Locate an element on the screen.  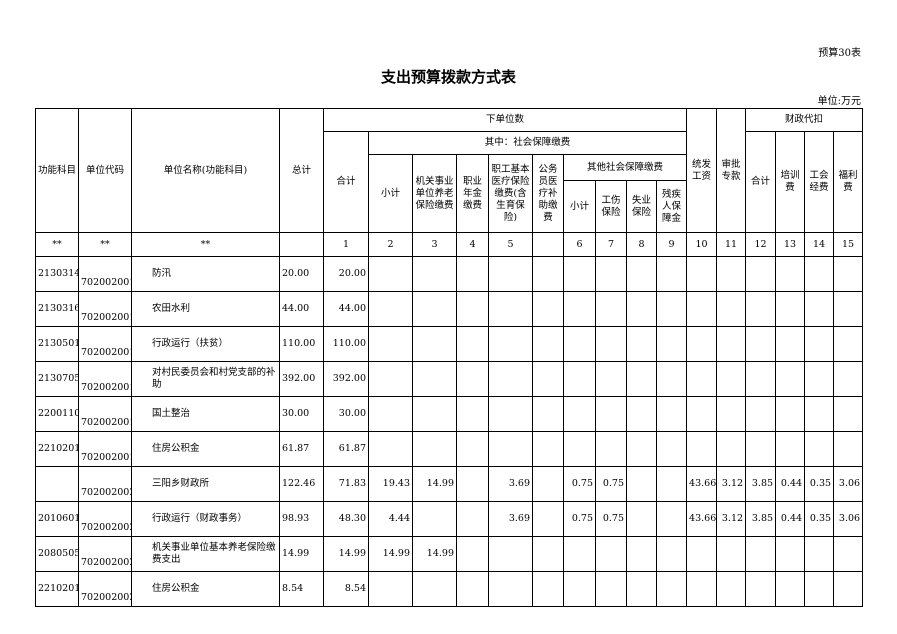
unit-name-cell: 防汛 is located at coordinates (205, 274).